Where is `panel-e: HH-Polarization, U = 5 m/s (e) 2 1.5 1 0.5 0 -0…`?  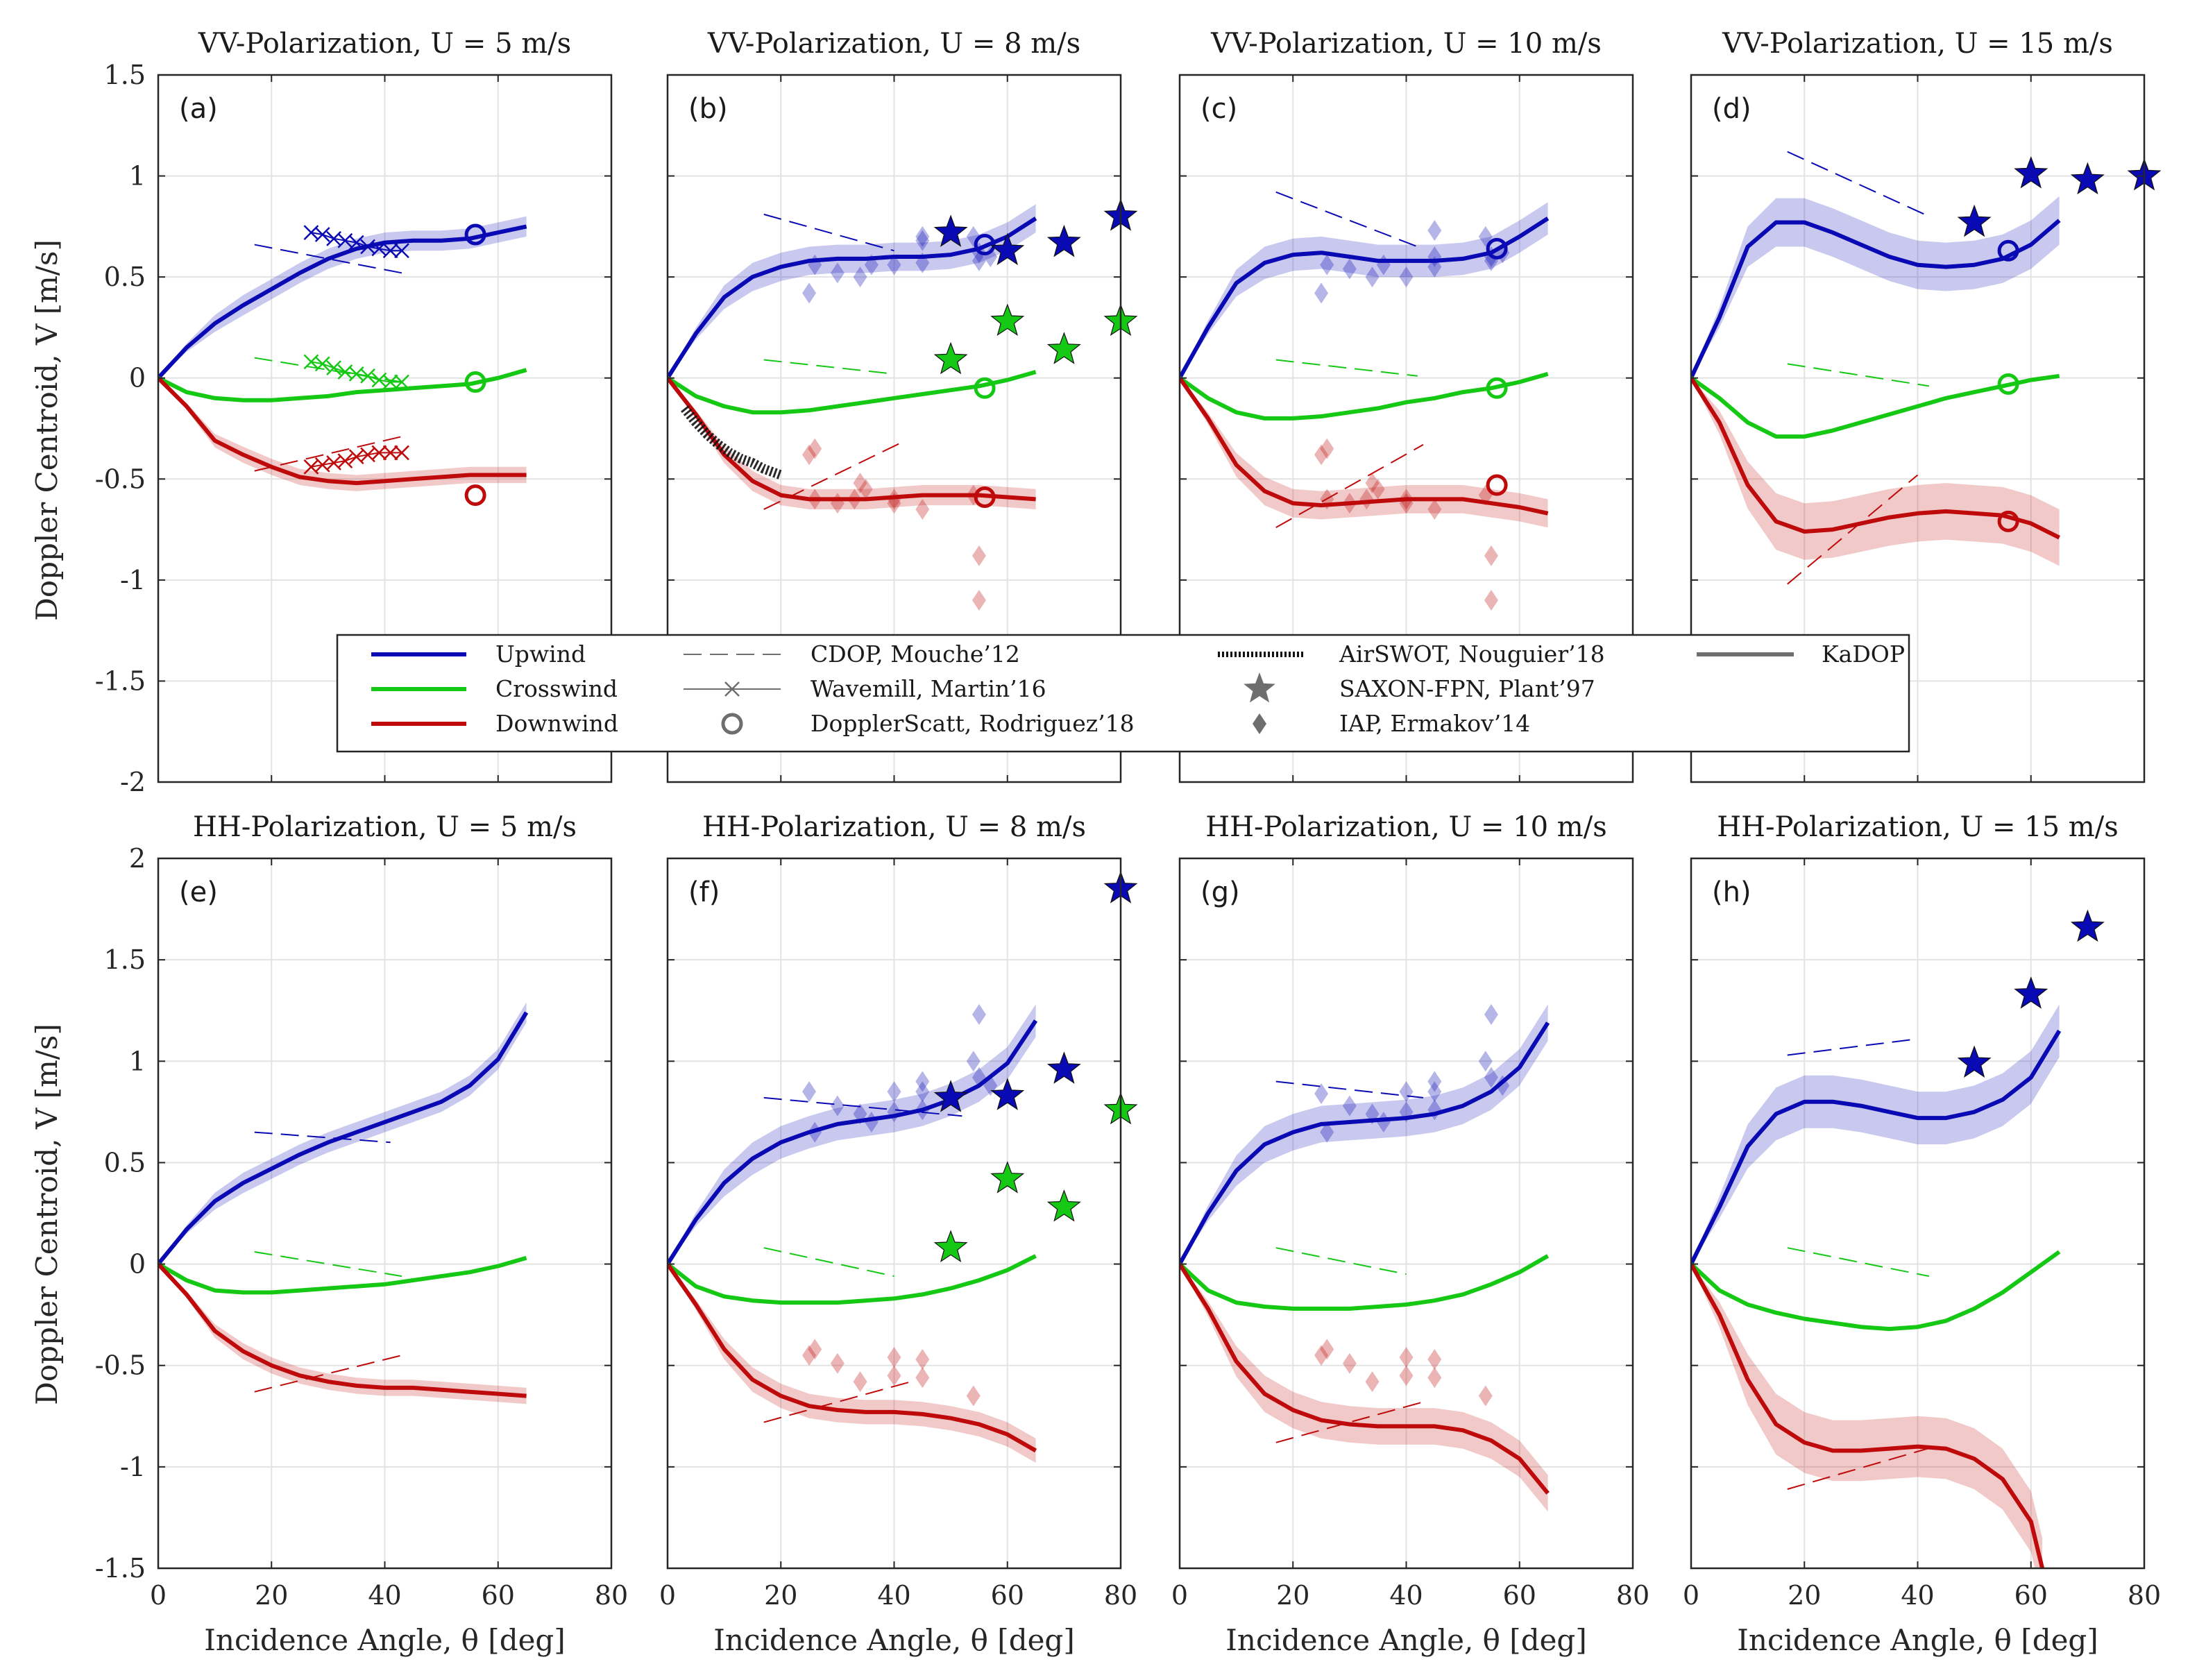 panel-e: HH-Polarization, U = 5 m/s (e) 2 1.5 1 0.5 0 -0… is located at coordinates (362, 1234).